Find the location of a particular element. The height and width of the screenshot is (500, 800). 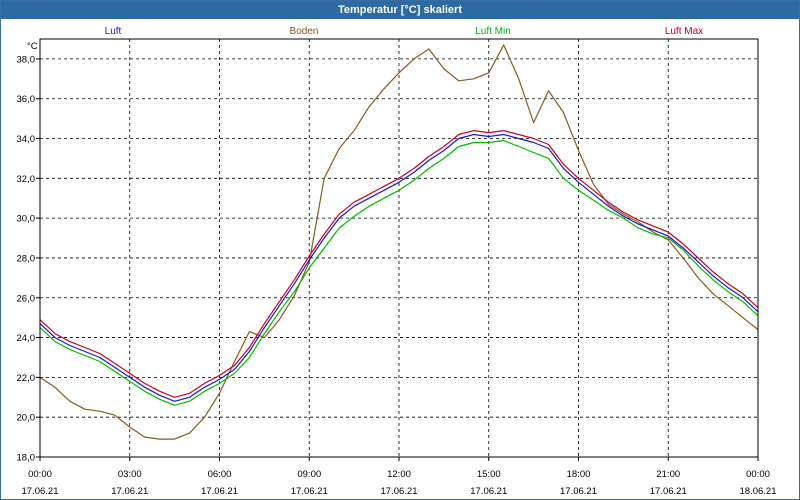

y-tick-label: 24,0 is located at coordinates (26, 338).